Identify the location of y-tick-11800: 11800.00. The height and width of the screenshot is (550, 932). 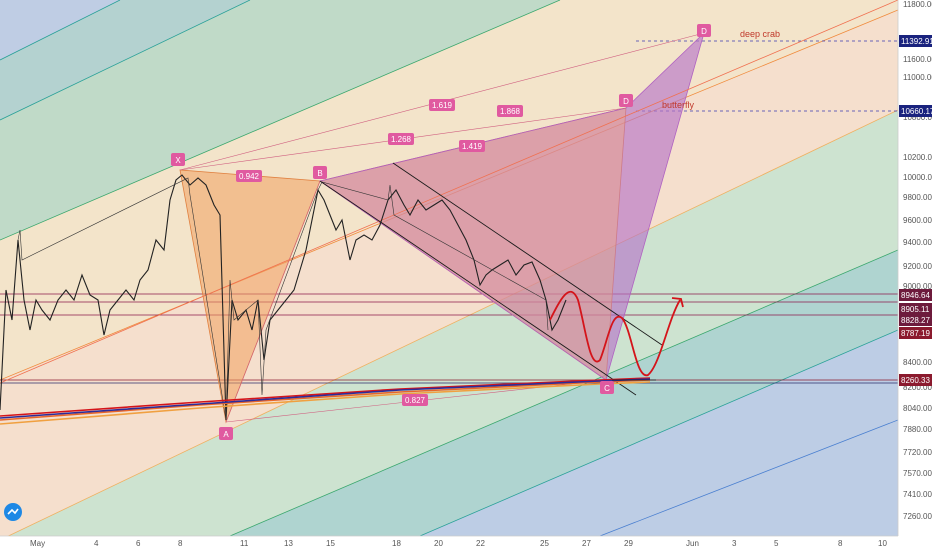
(917, 4).